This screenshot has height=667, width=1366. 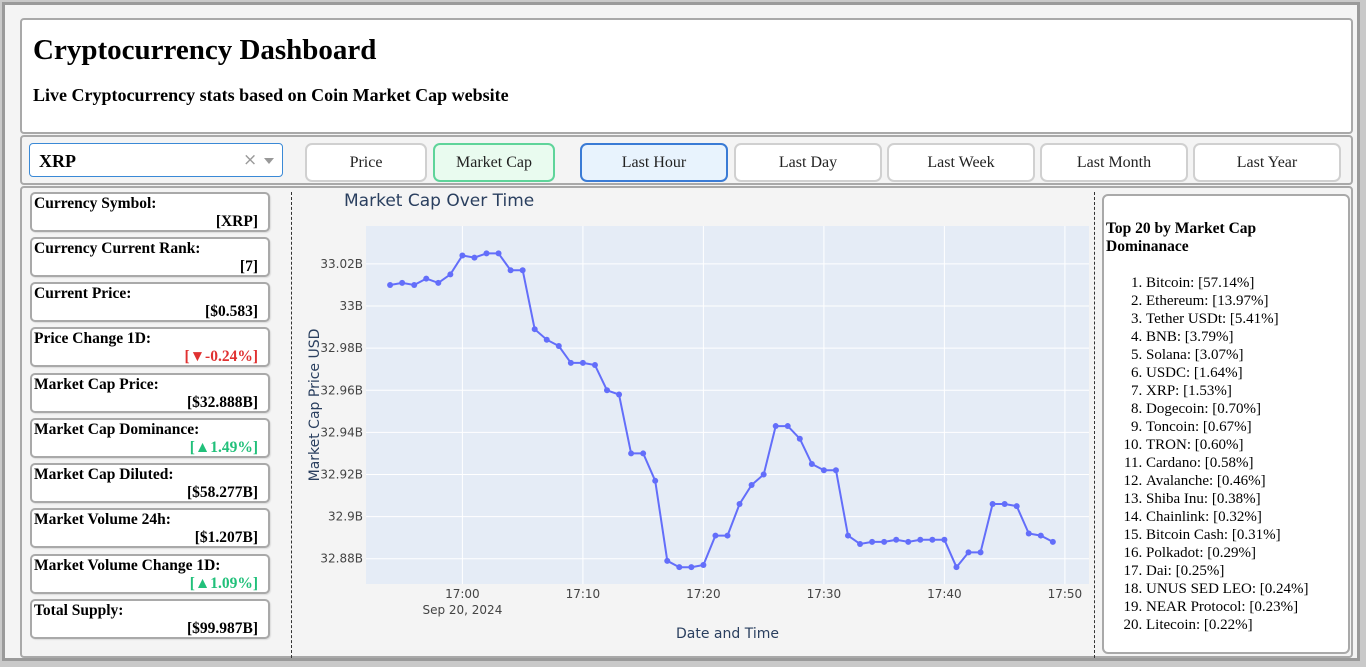 I want to click on top20-item: Avalanche: [0.46%], so click(x=1227, y=481).